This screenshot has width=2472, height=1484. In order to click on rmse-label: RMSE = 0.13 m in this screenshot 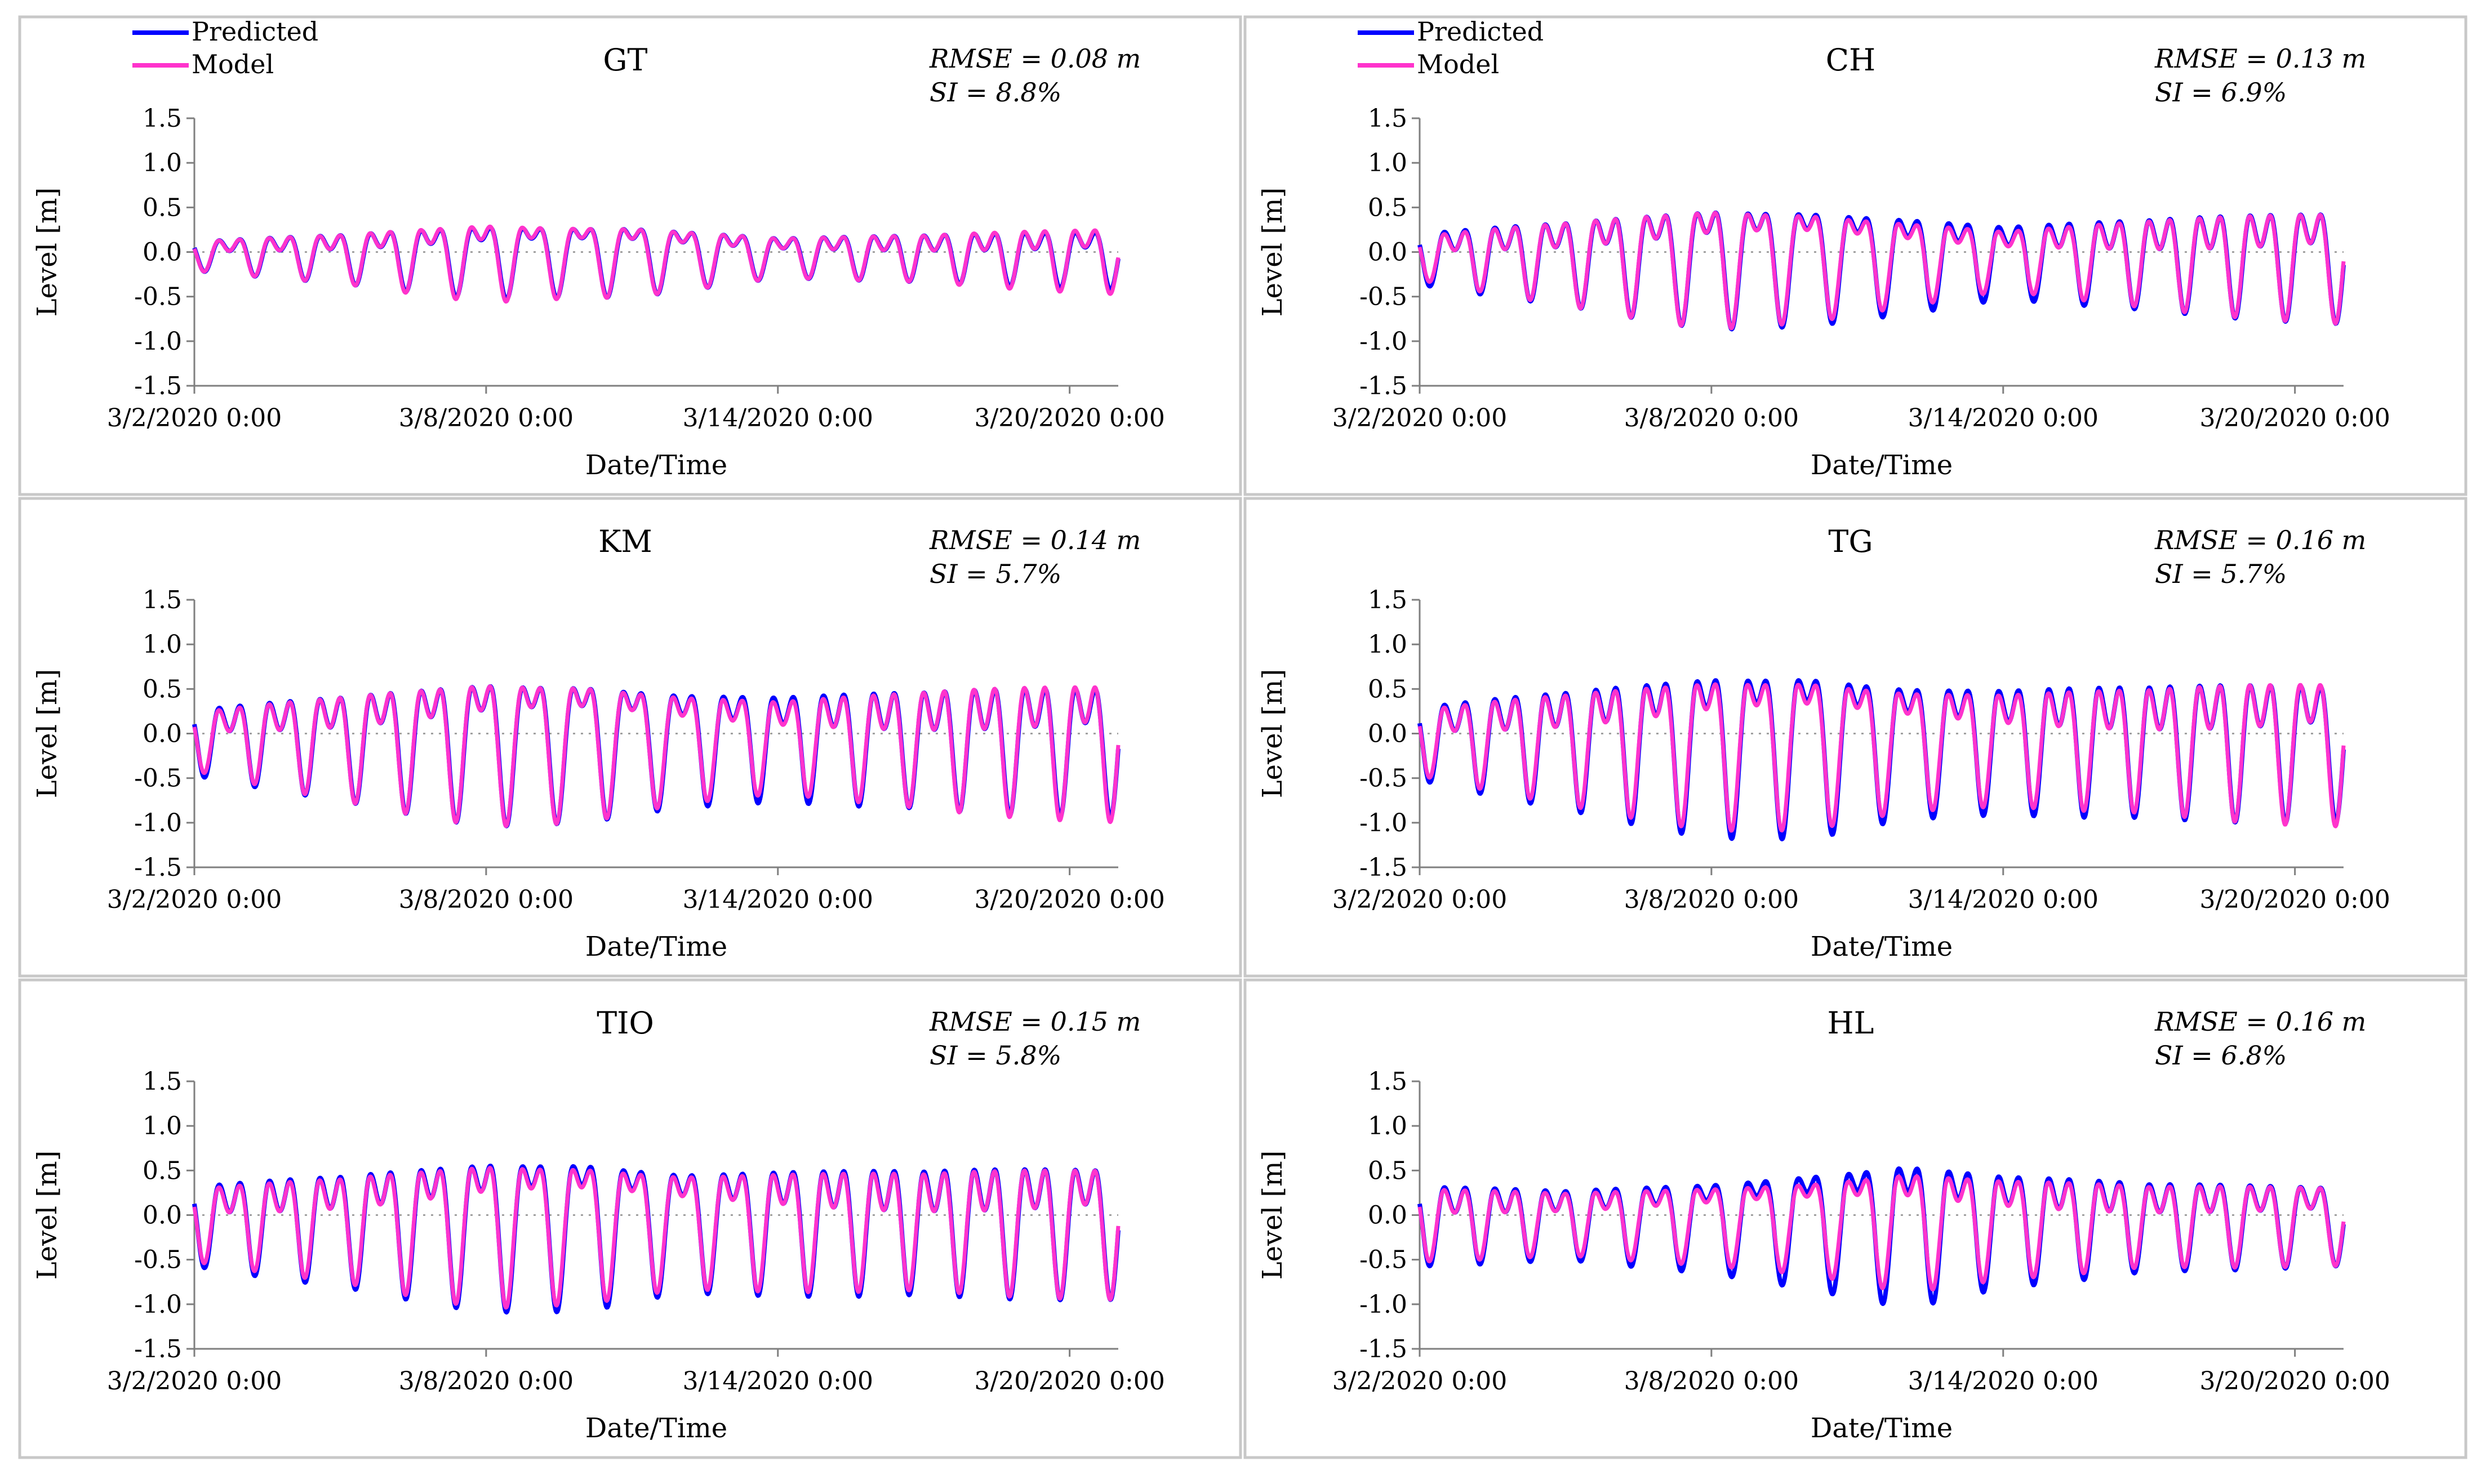, I will do `click(2260, 58)`.